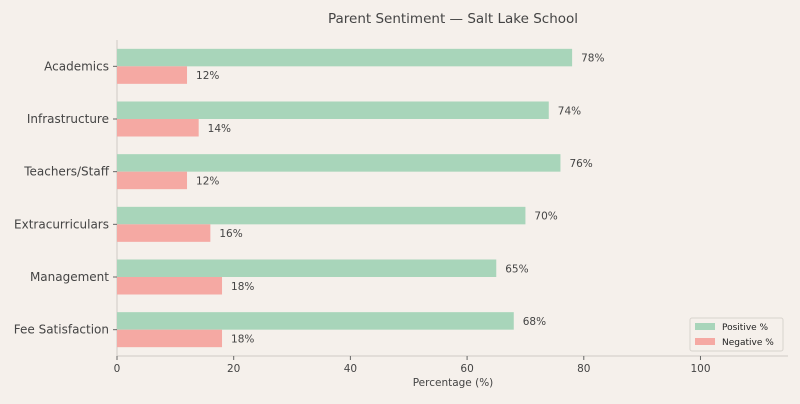 This screenshot has height=404, width=800. I want to click on category-label: Teachers/Staff, so click(66, 172).